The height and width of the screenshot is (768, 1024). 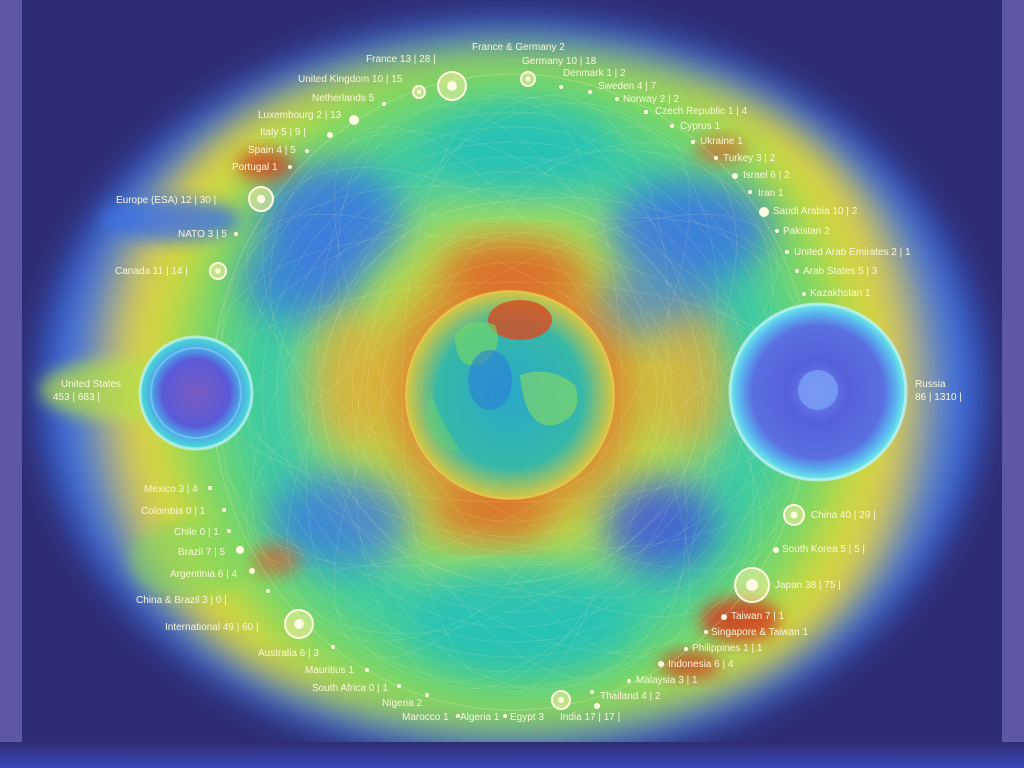 What do you see at coordinates (307, 151) in the screenshot?
I see `country-marker-spain` at bounding box center [307, 151].